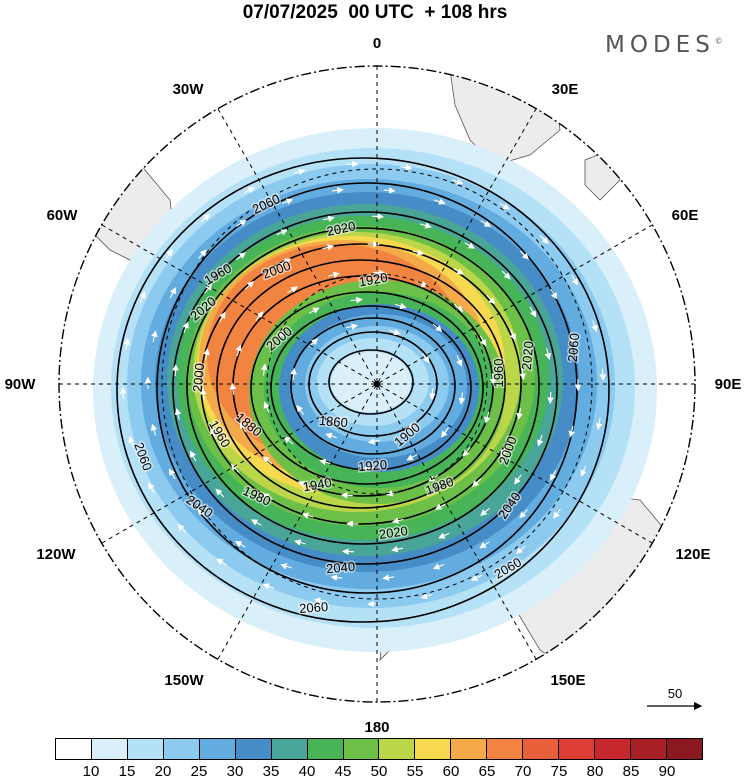 This screenshot has height=782, width=750. Describe the element at coordinates (595, 771) in the screenshot. I see `colorbar-tick-label: 80` at that location.